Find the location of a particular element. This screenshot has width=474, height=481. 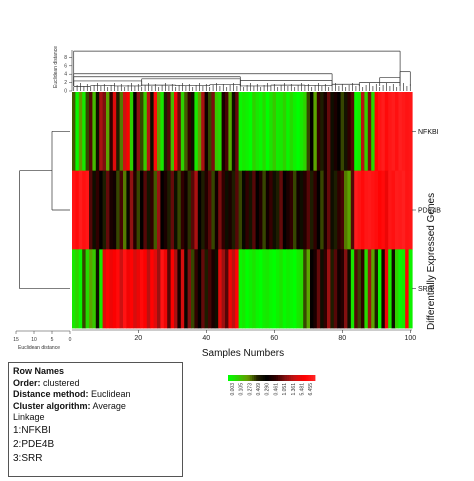

gene-label: SRR is located at coordinates (425, 289).